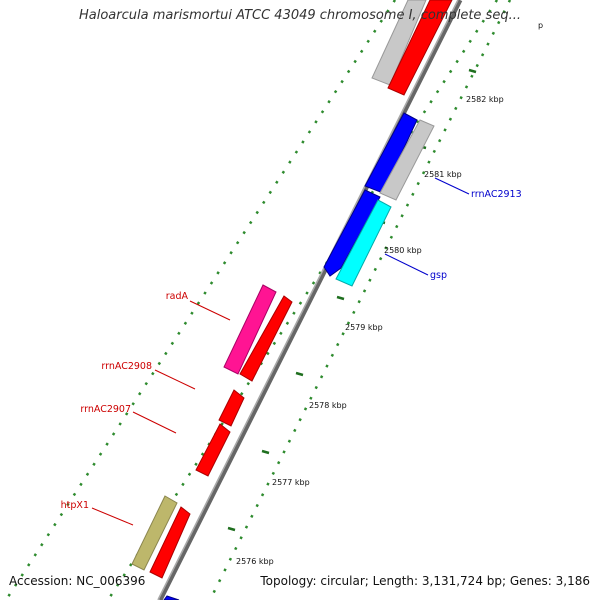 The image size is (600, 600). What do you see at coordinates (126, 366) in the screenshot?
I see `gene-label-rrnAC2908: rrnAC2908` at bounding box center [126, 366].